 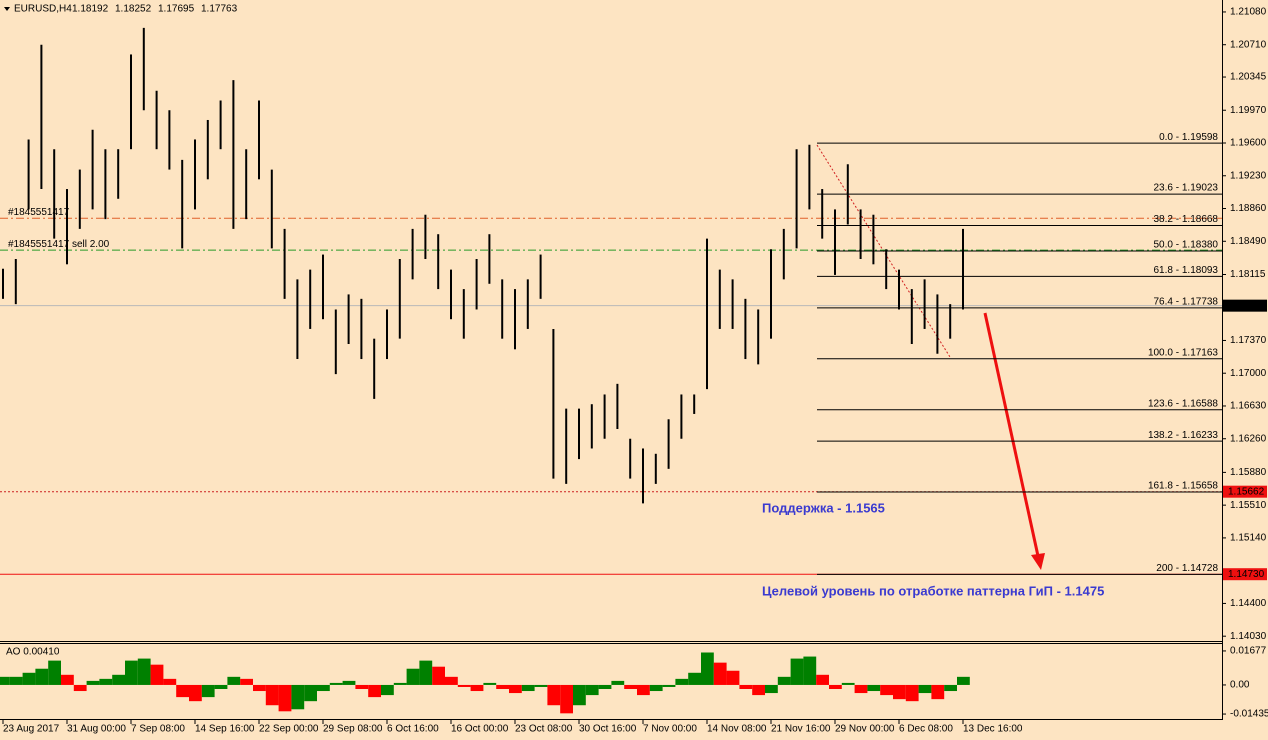 What do you see at coordinates (1248, 472) in the screenshot?
I see `y-tick-label: 1.15880` at bounding box center [1248, 472].